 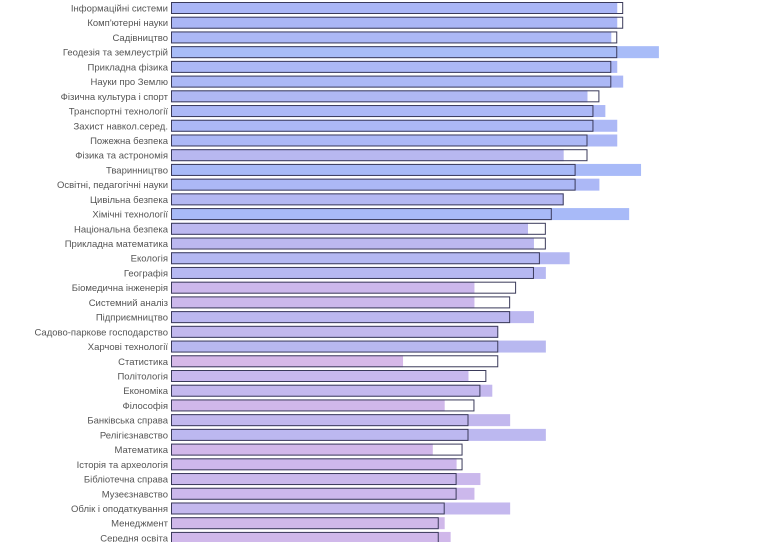 What do you see at coordinates (115, 53) in the screenshot?
I see `row-label: Геодезія та землеустрій` at bounding box center [115, 53].